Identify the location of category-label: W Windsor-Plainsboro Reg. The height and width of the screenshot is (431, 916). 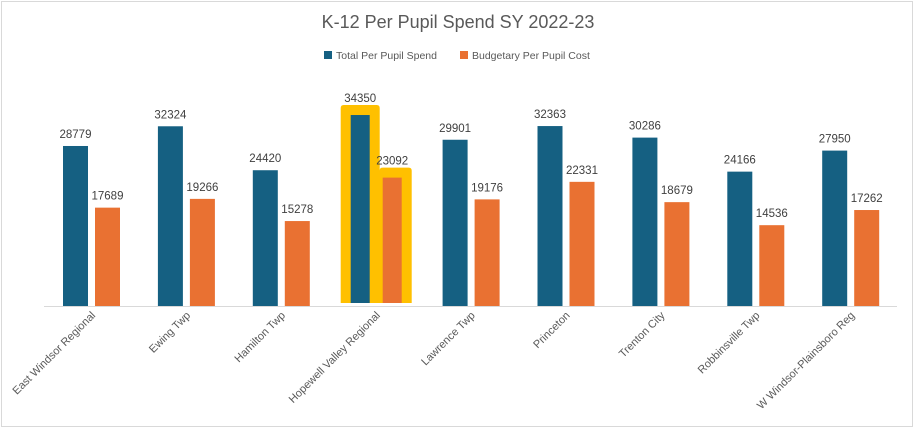
(806, 361).